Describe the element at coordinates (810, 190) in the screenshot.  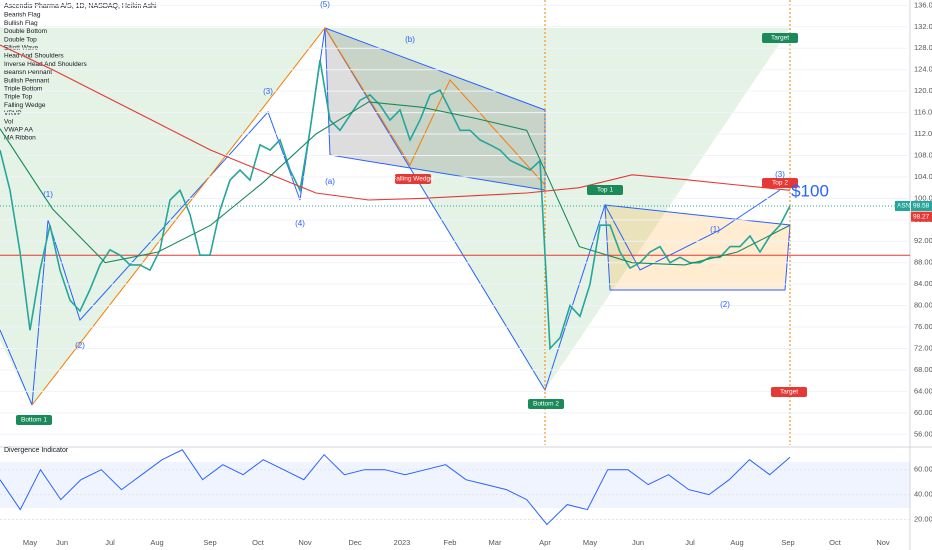
I see `price-target-label: $100` at that location.